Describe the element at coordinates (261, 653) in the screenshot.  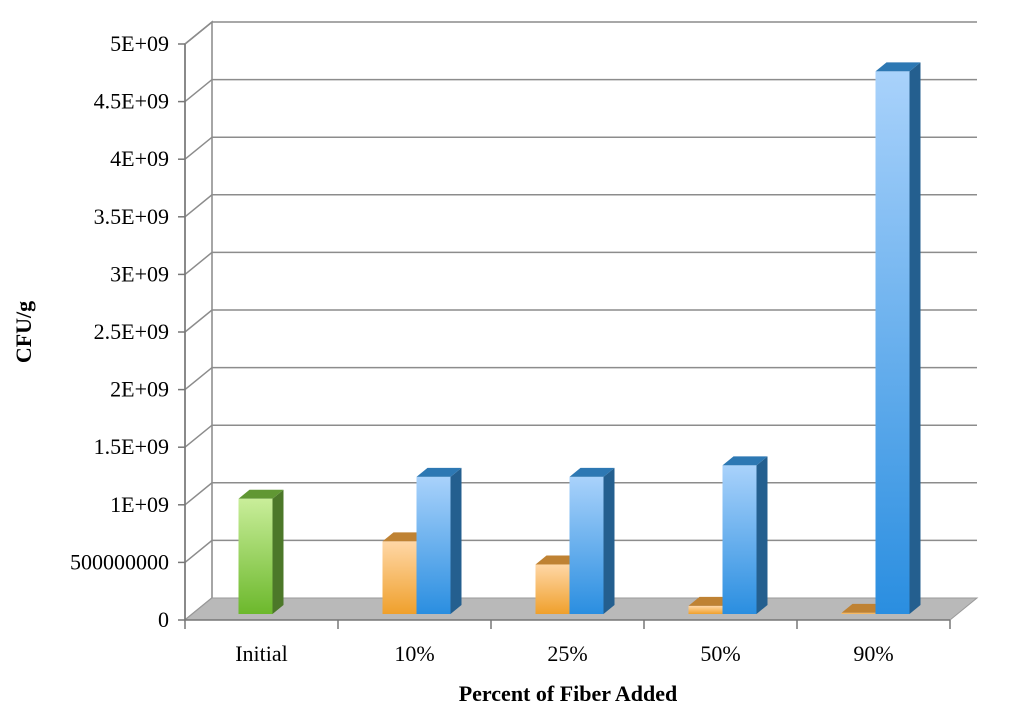
I see `x-tick-label: Initial` at that location.